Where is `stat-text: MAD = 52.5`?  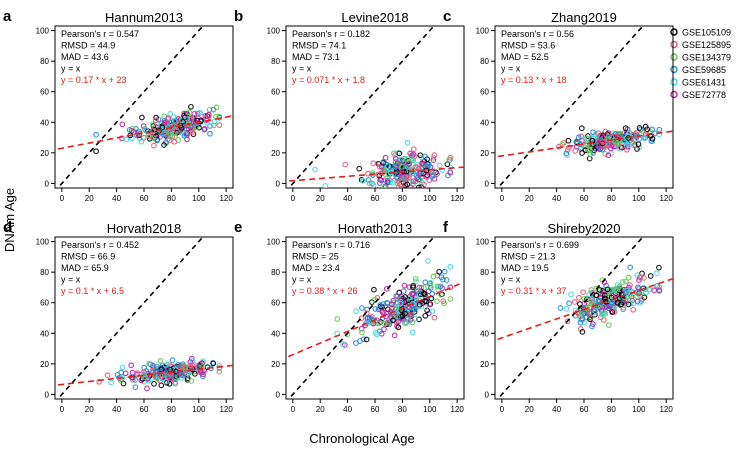 stat-text: MAD = 52.5 is located at coordinates (525, 57).